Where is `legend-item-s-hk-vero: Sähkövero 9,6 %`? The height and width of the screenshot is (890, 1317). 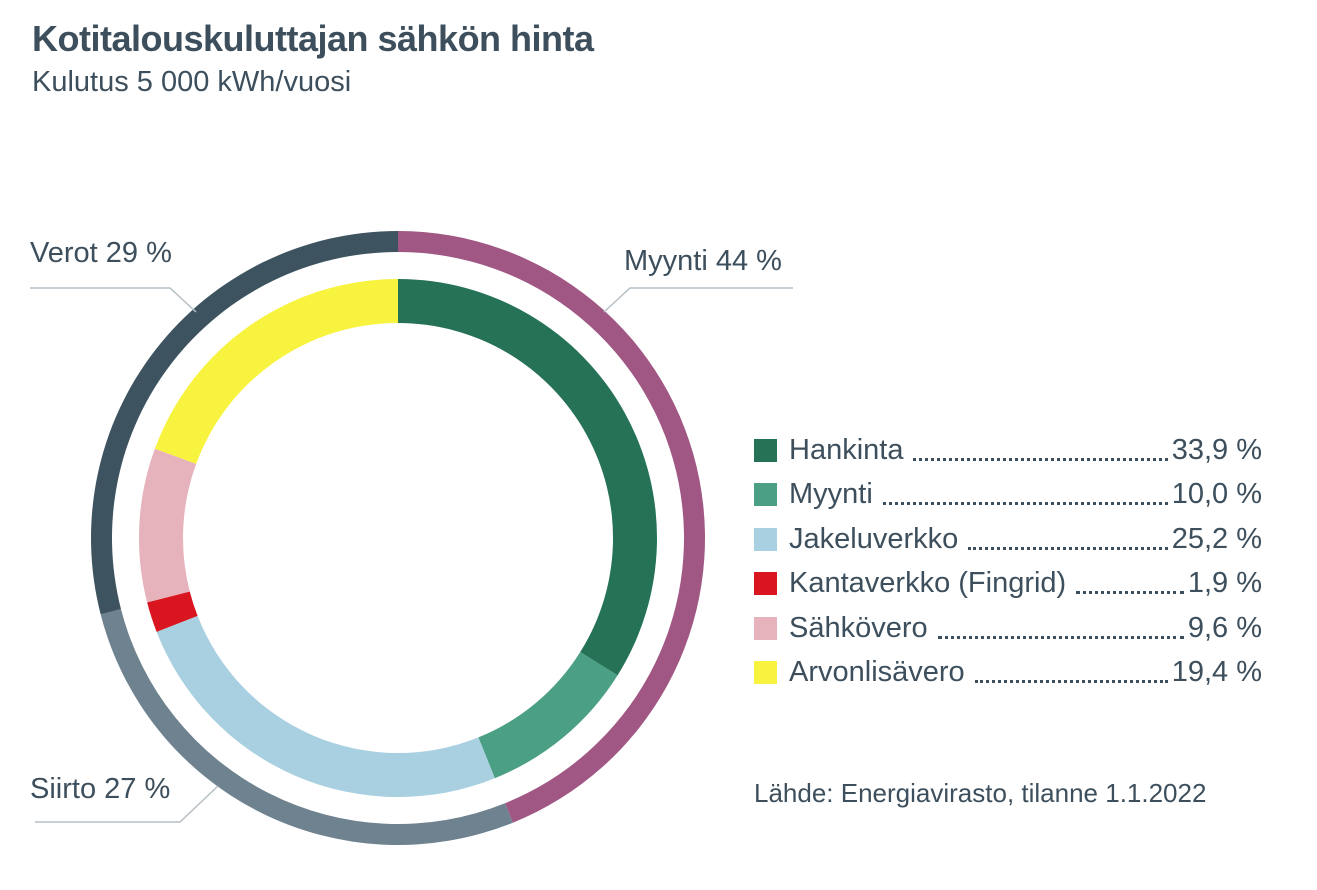 legend-item-s-hk-vero: Sähkövero 9,6 % is located at coordinates (1008, 628).